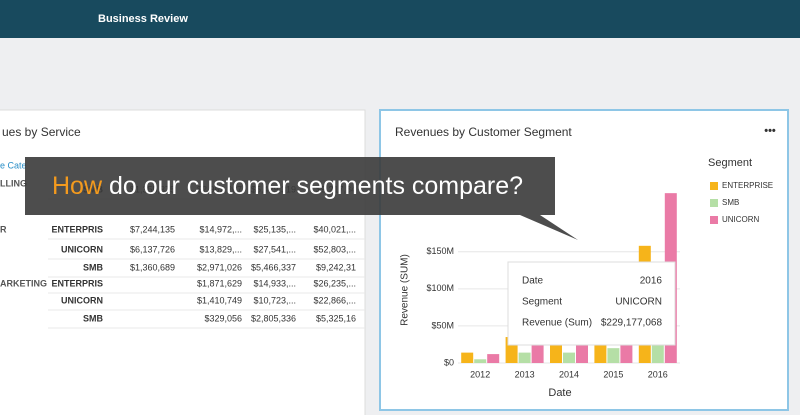 The width and height of the screenshot is (800, 415). What do you see at coordinates (77, 186) in the screenshot?
I see `caption-lead: How` at bounding box center [77, 186].